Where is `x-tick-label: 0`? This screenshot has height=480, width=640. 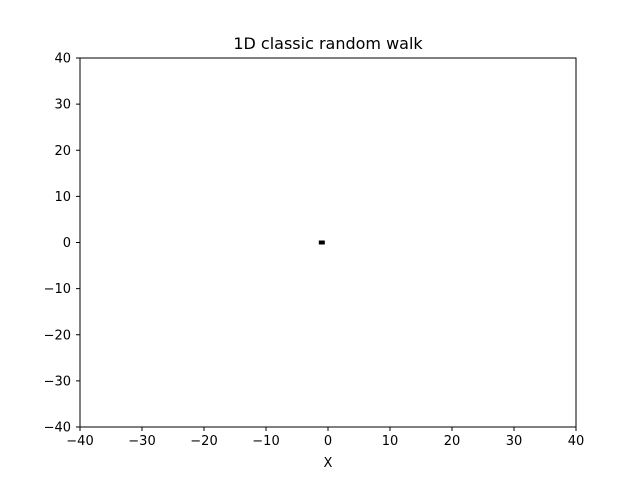
x-tick-label: 0 is located at coordinates (328, 441).